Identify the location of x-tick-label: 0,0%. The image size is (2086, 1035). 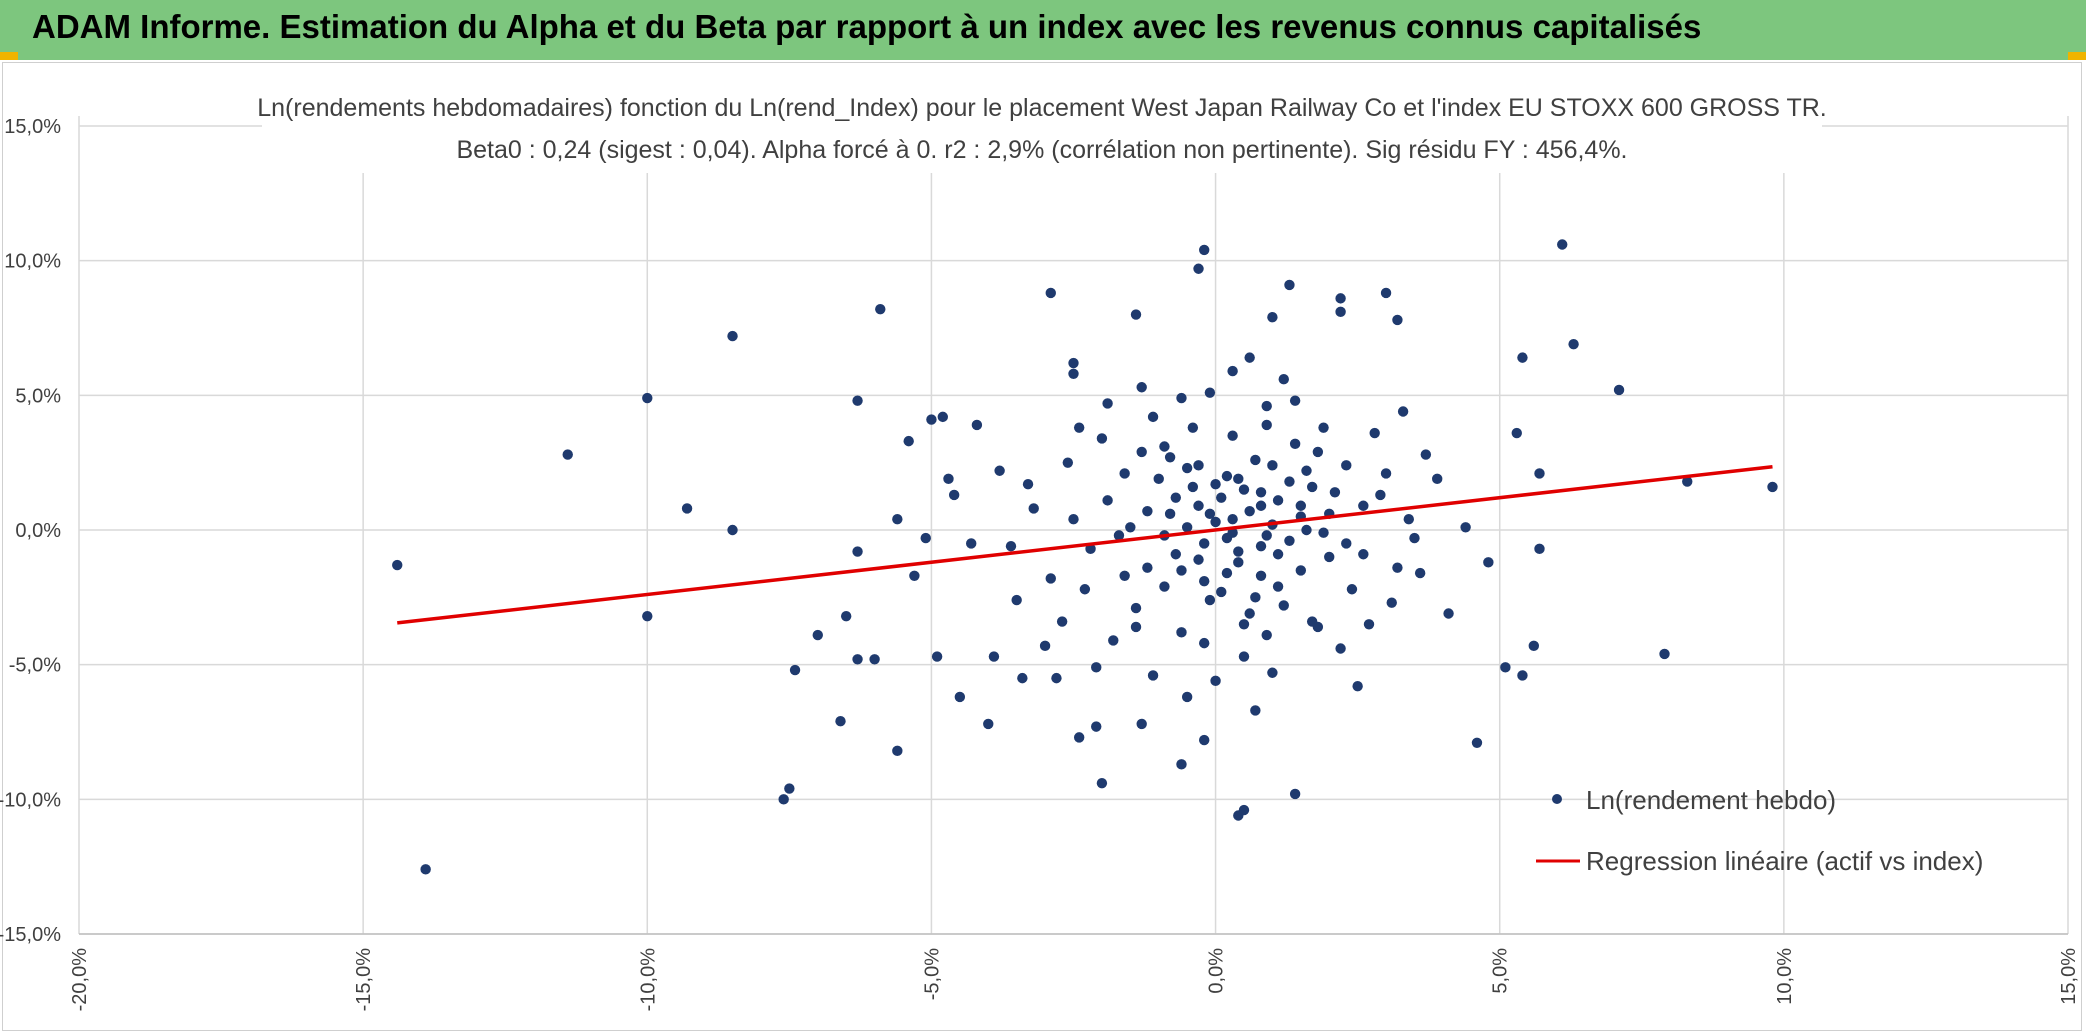
(1217, 971).